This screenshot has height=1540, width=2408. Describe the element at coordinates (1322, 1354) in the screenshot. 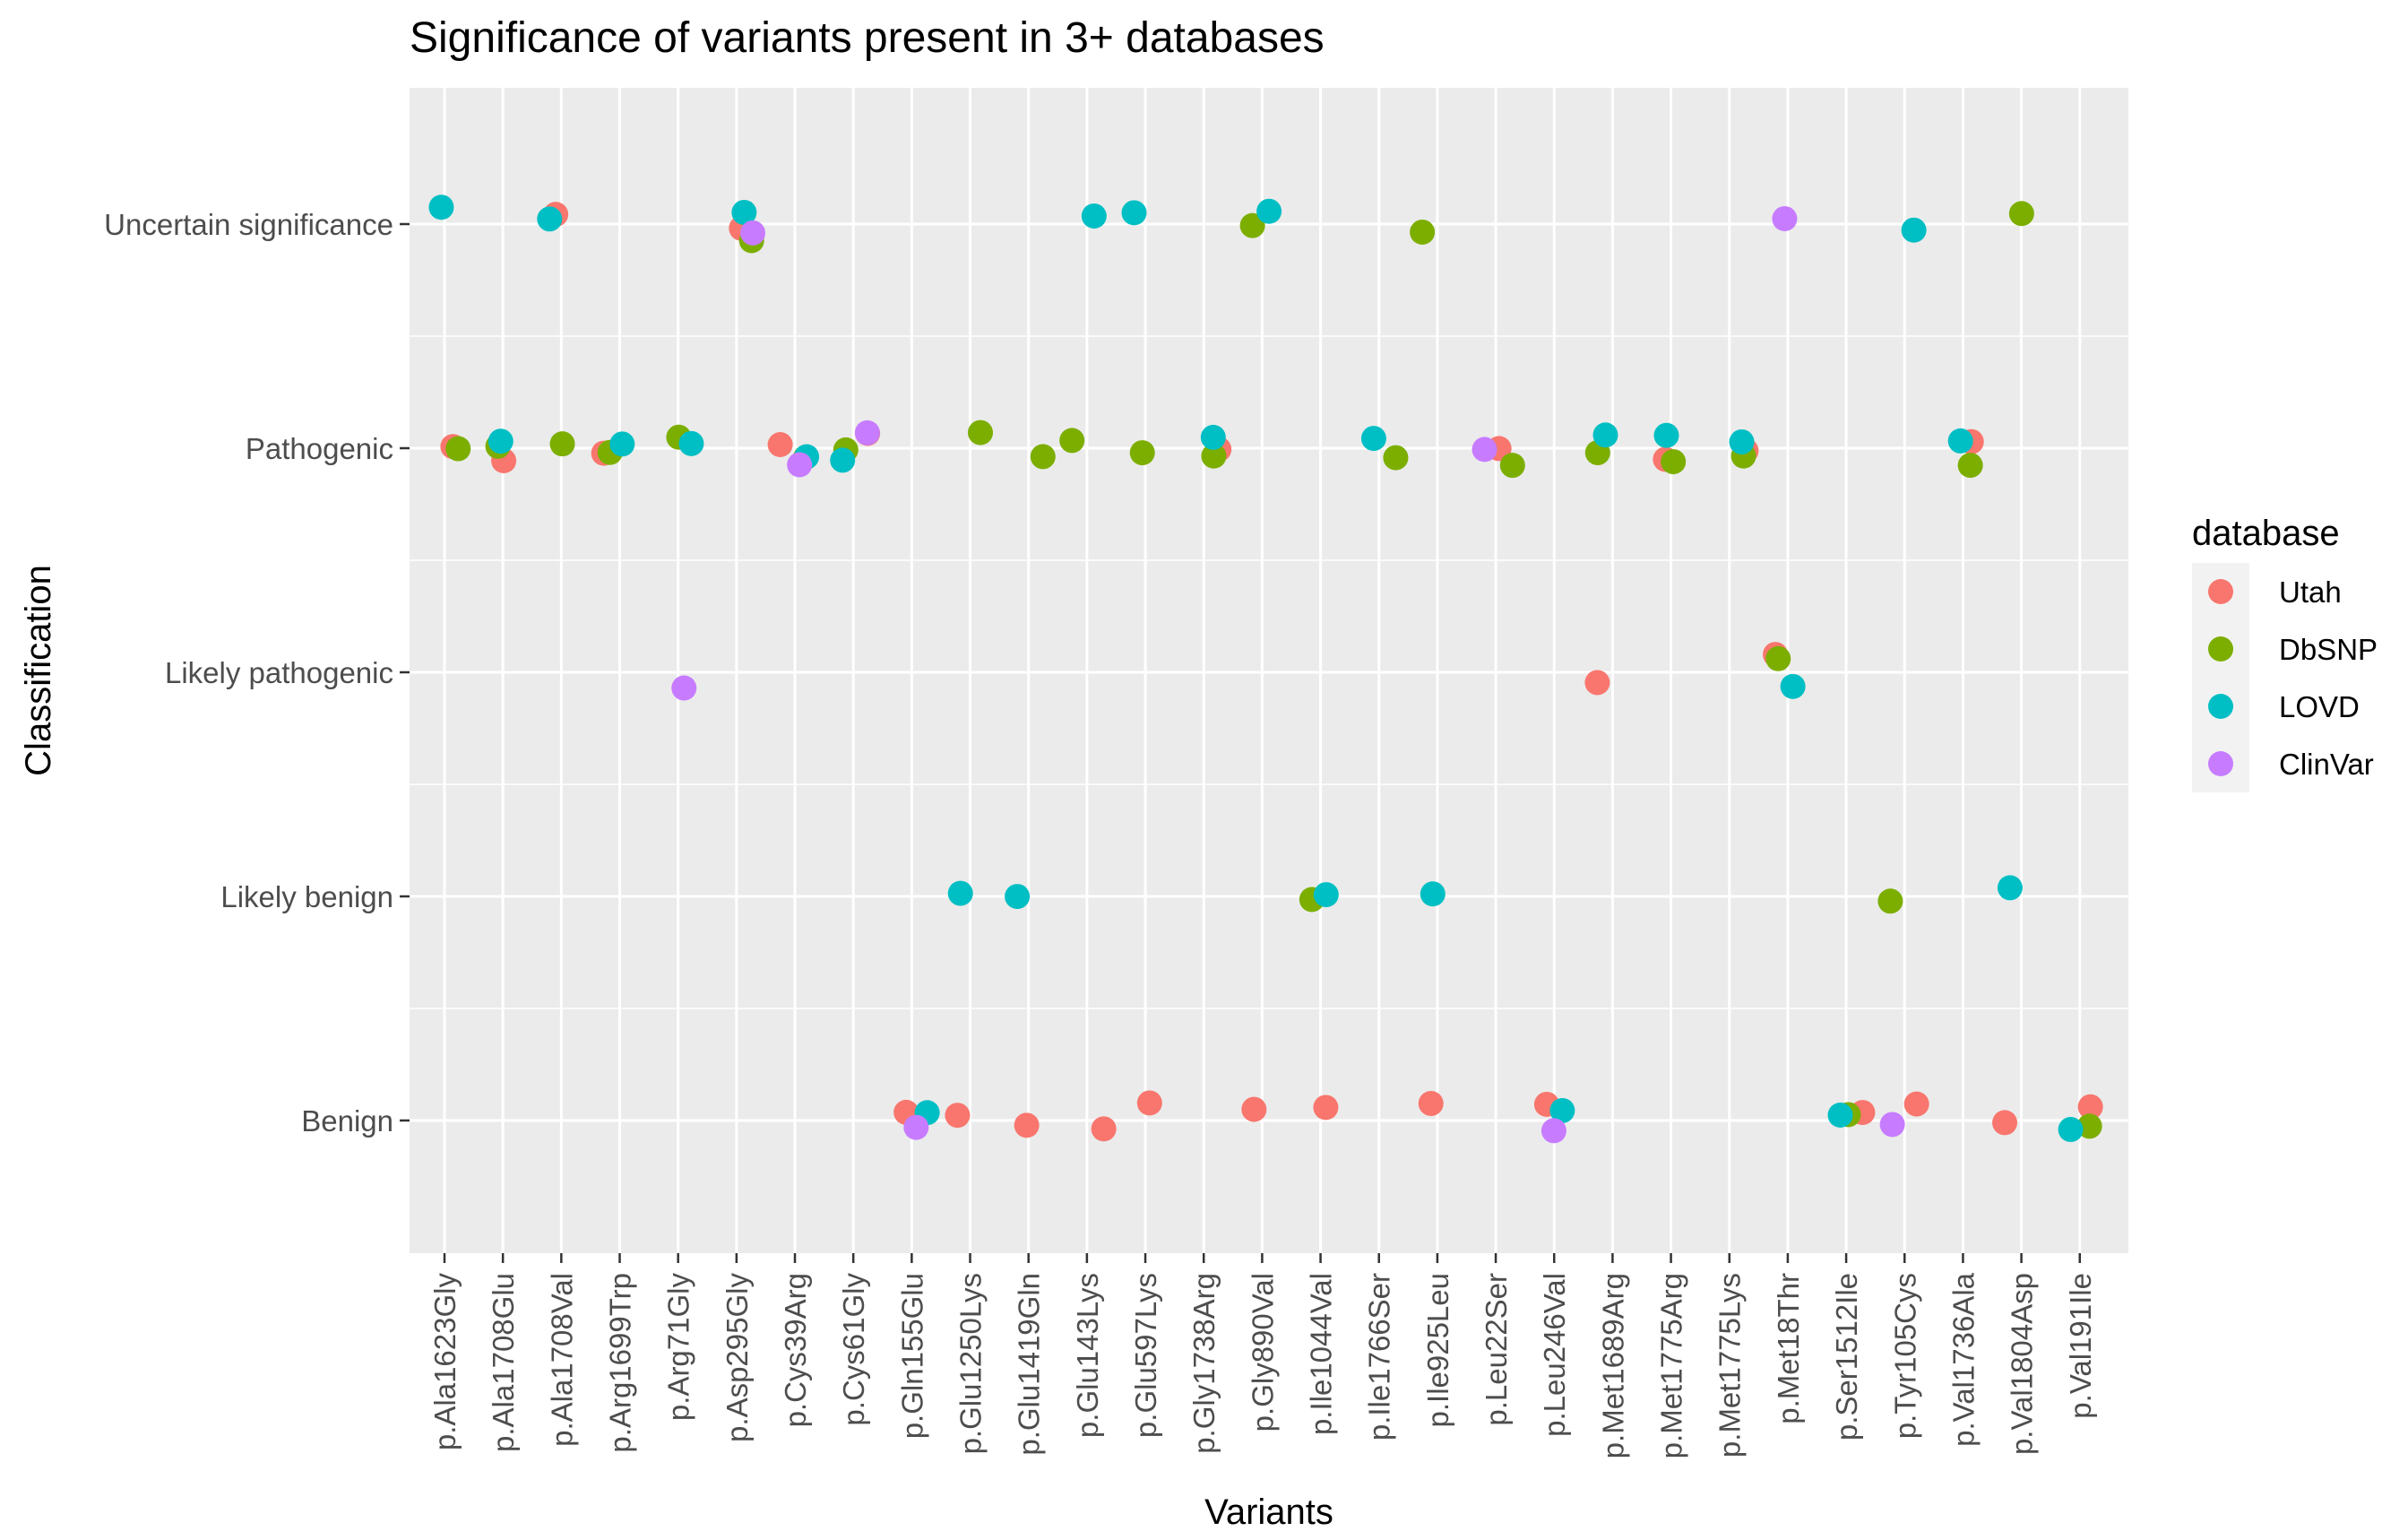

I see `x-tick-label: p.Ile1044Val` at that location.